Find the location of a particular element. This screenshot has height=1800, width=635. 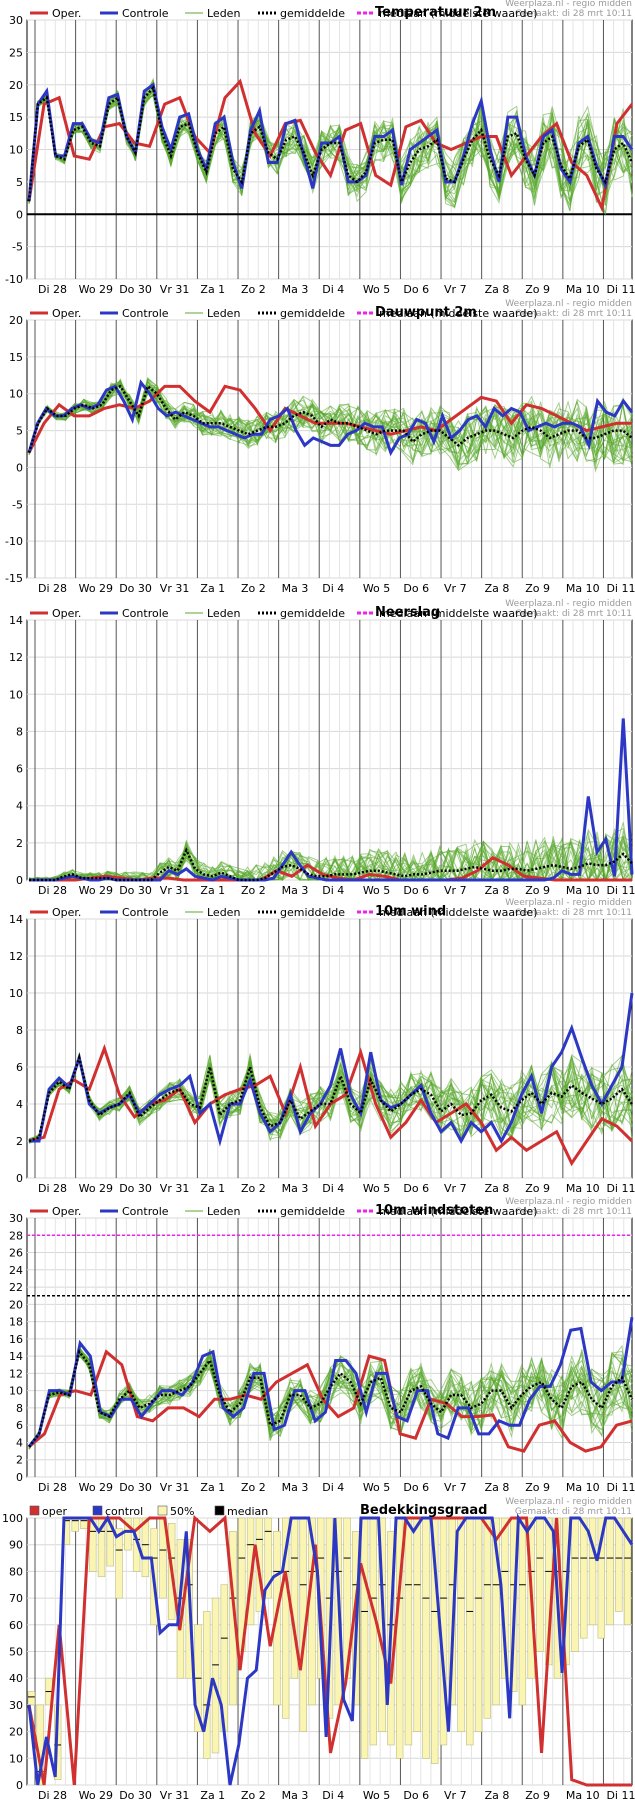

legend-label: Oper. is located at coordinates (66, 613).